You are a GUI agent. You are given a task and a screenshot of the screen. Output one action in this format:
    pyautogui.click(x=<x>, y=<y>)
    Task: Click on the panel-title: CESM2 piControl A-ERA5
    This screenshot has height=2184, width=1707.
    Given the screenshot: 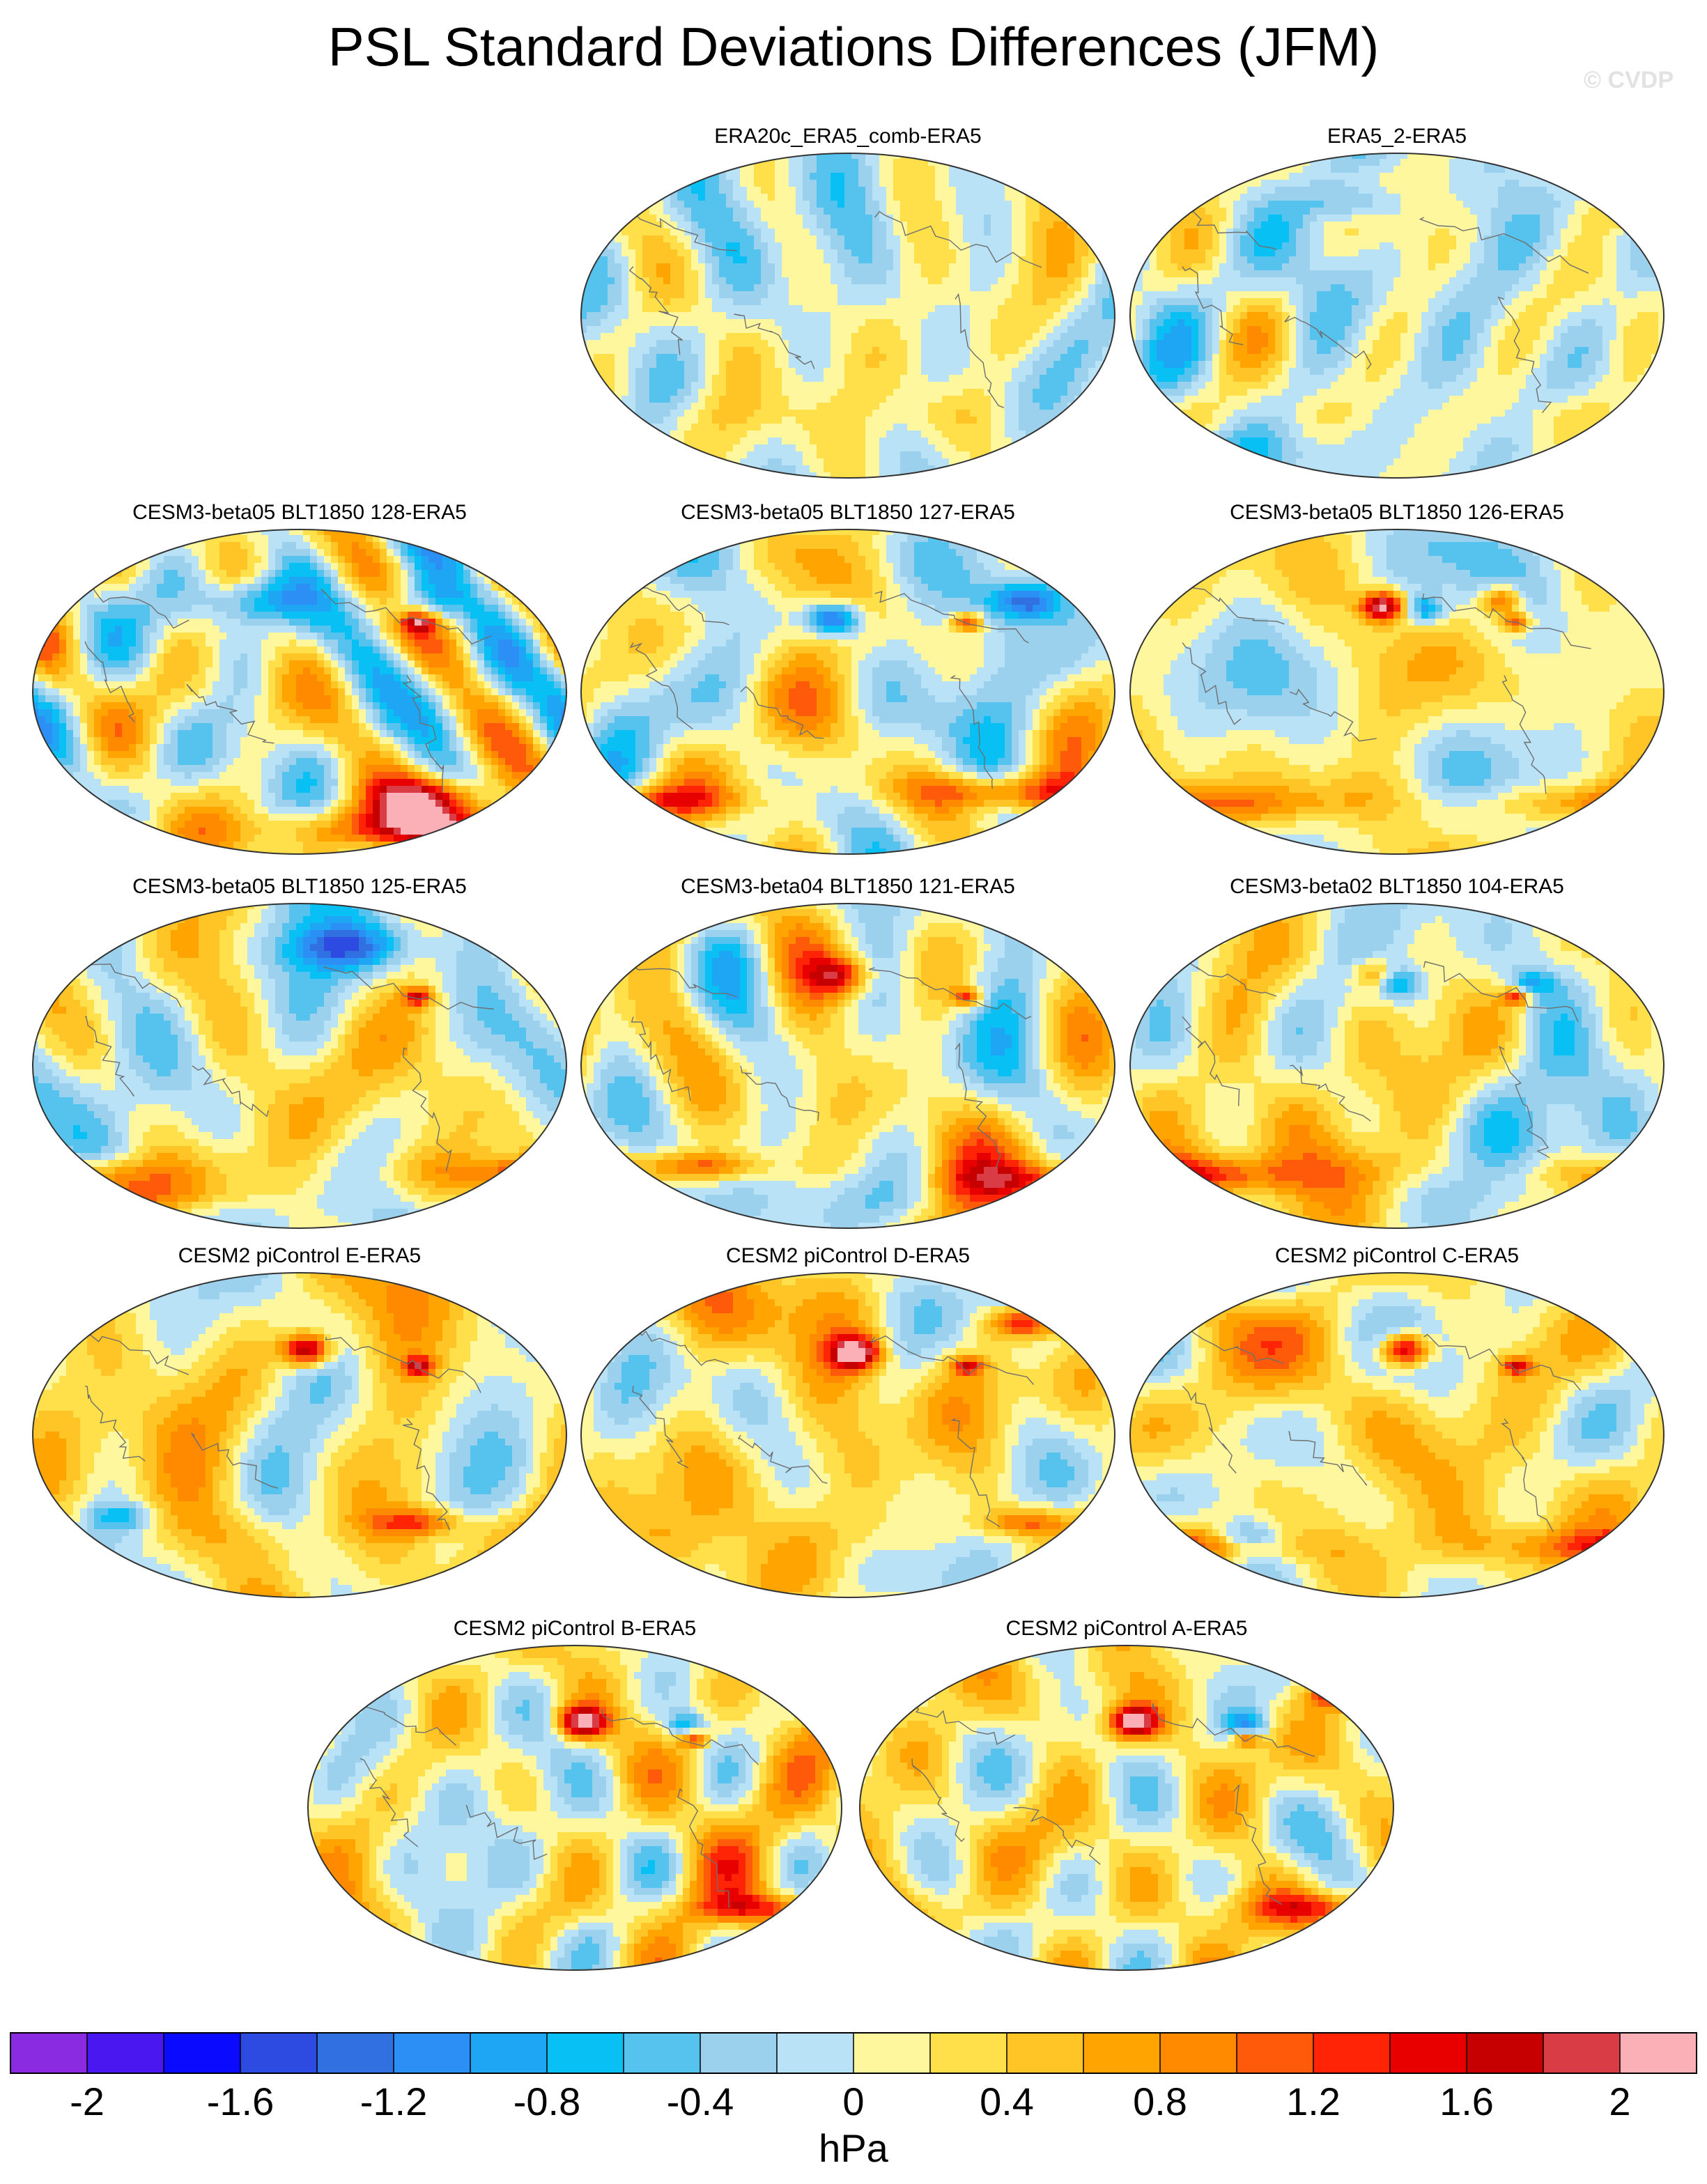 What is the action you would take?
    pyautogui.click(x=1126, y=1629)
    